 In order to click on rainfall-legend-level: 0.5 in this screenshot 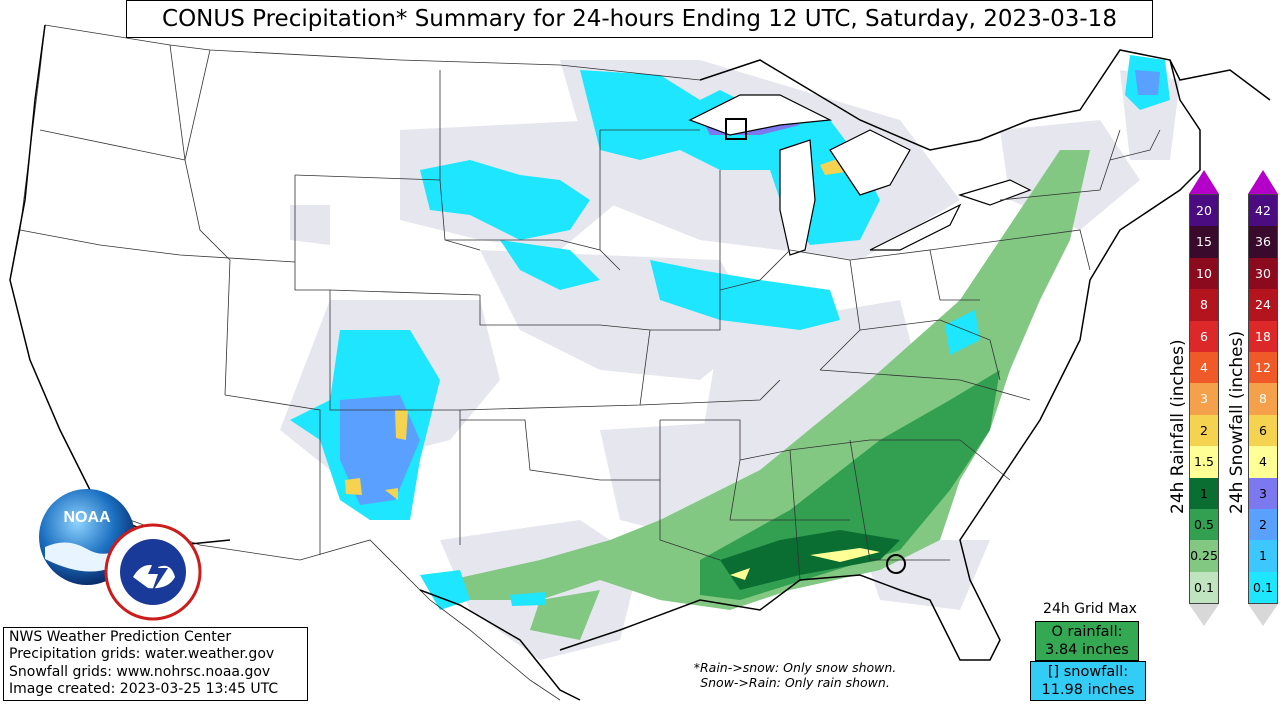, I will do `click(1204, 524)`.